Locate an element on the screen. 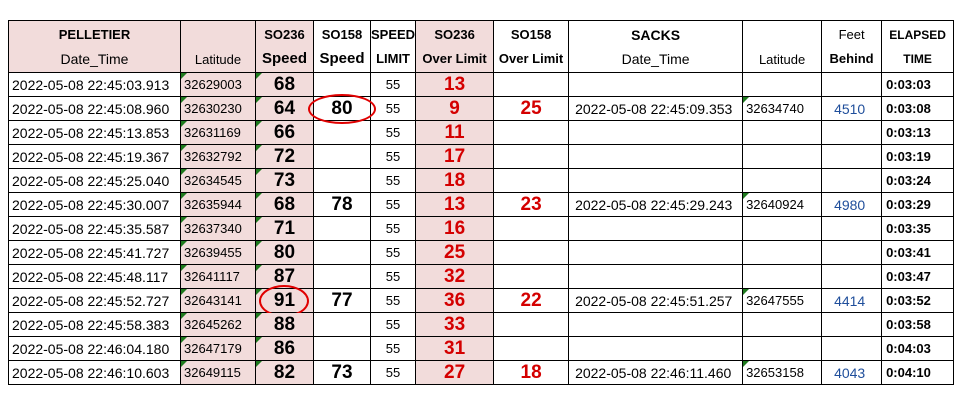  pelletier-datetime-cell: 2022-05-08 22:45:19.367 is located at coordinates (94, 156).